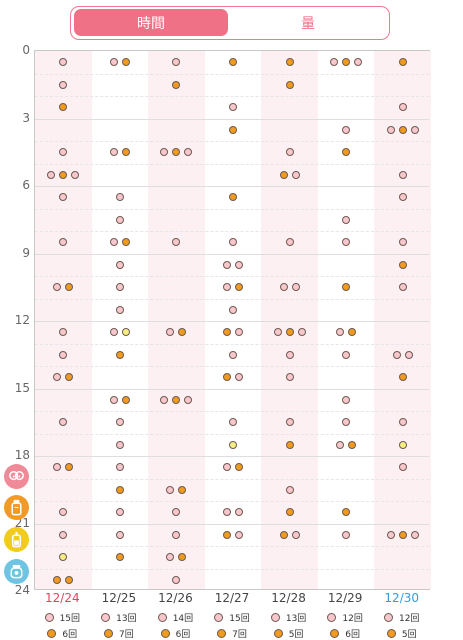 Image resolution: width=463 pixels, height=640 pixels. What do you see at coordinates (402, 598) in the screenshot?
I see `day-date-label: 12/30` at bounding box center [402, 598].